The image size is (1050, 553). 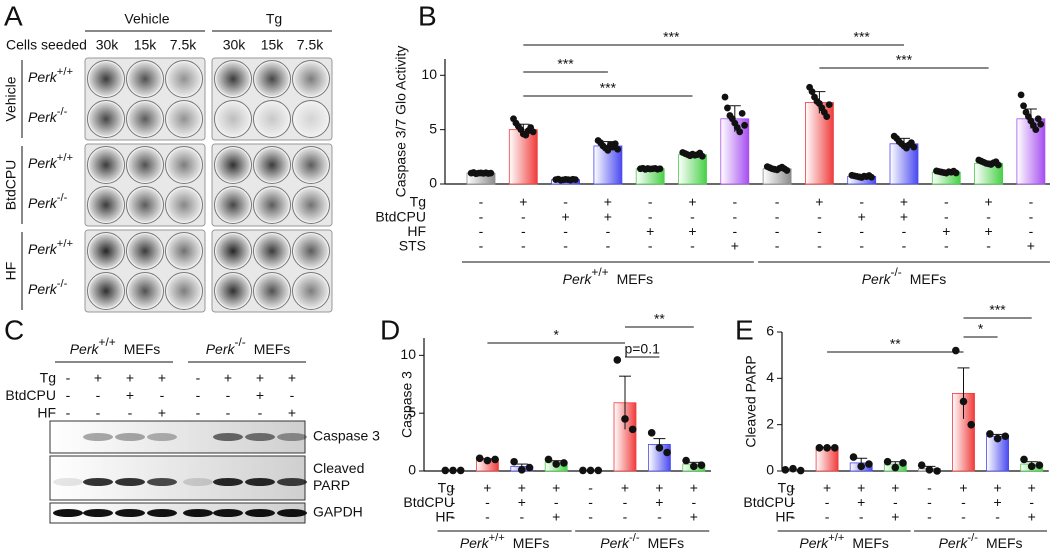 I want to click on panel-letter: B, so click(x=427, y=15).